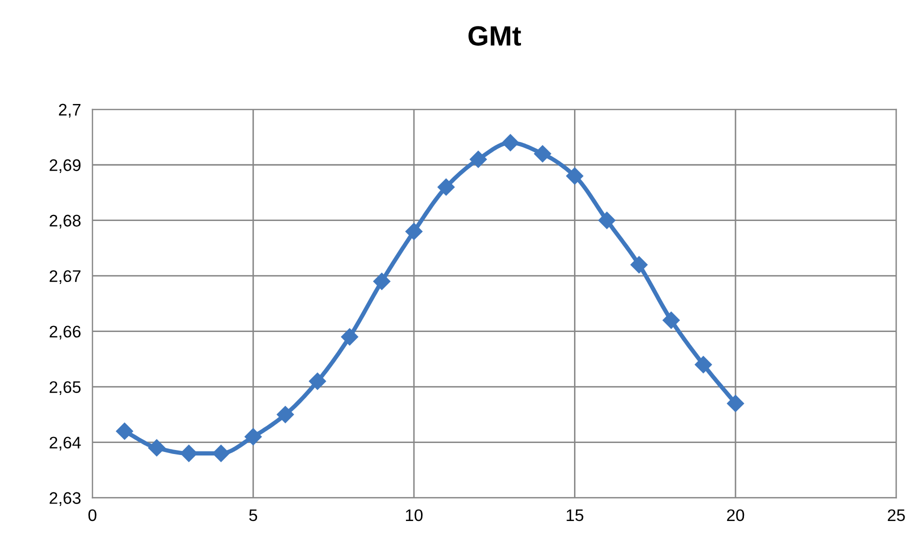  Describe the element at coordinates (735, 515) in the screenshot. I see `x-tick-label: 20` at that location.